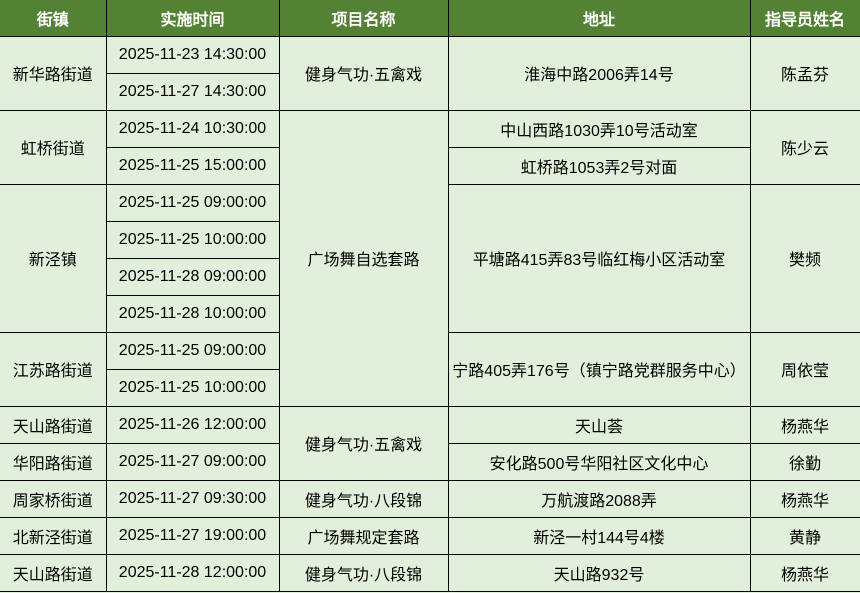 The image size is (860, 593). I want to click on cell-address: 天山路932号, so click(599, 572).